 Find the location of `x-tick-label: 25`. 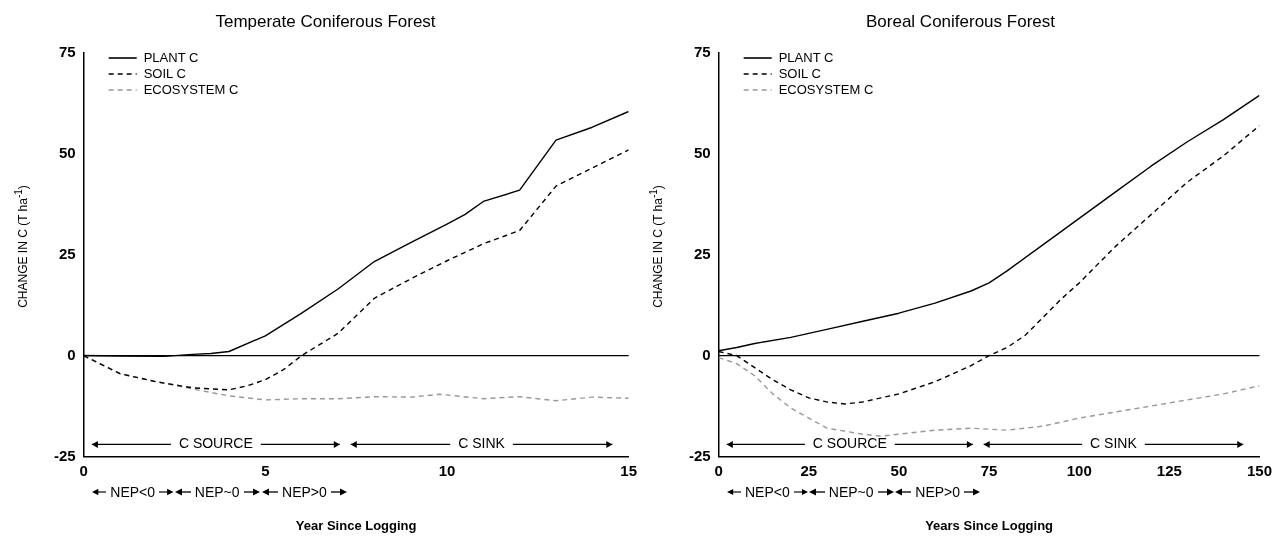

x-tick-label: 25 is located at coordinates (809, 470).